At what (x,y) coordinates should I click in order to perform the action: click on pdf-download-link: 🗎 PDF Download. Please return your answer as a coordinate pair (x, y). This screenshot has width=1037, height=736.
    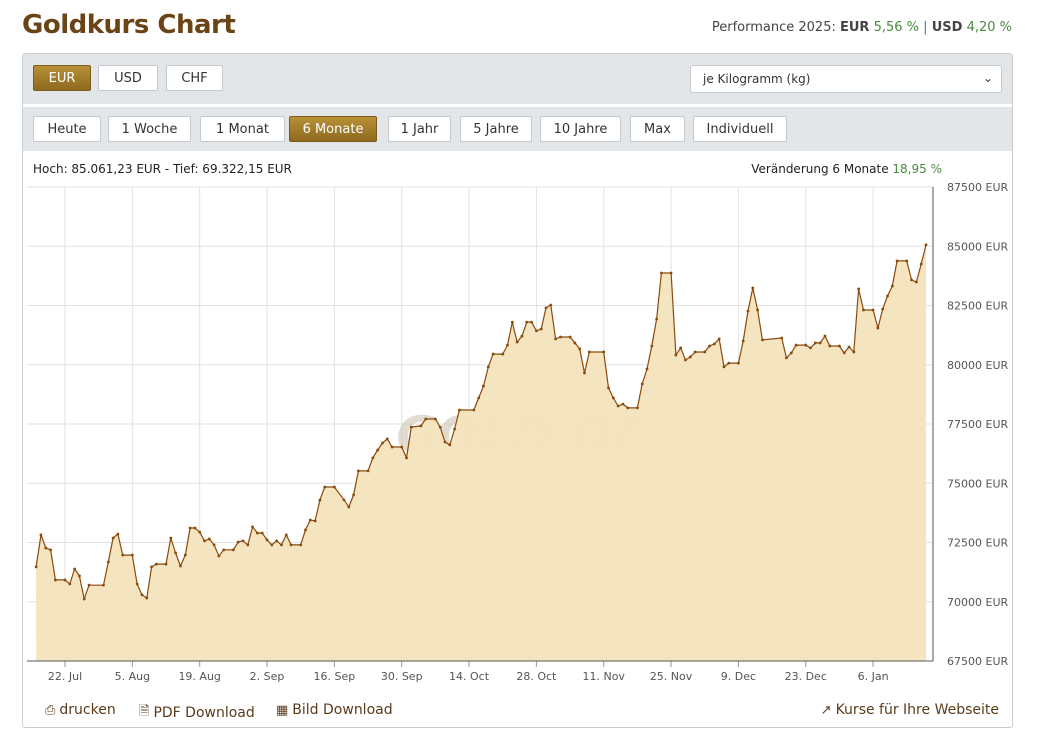
    Looking at the image, I should click on (197, 713).